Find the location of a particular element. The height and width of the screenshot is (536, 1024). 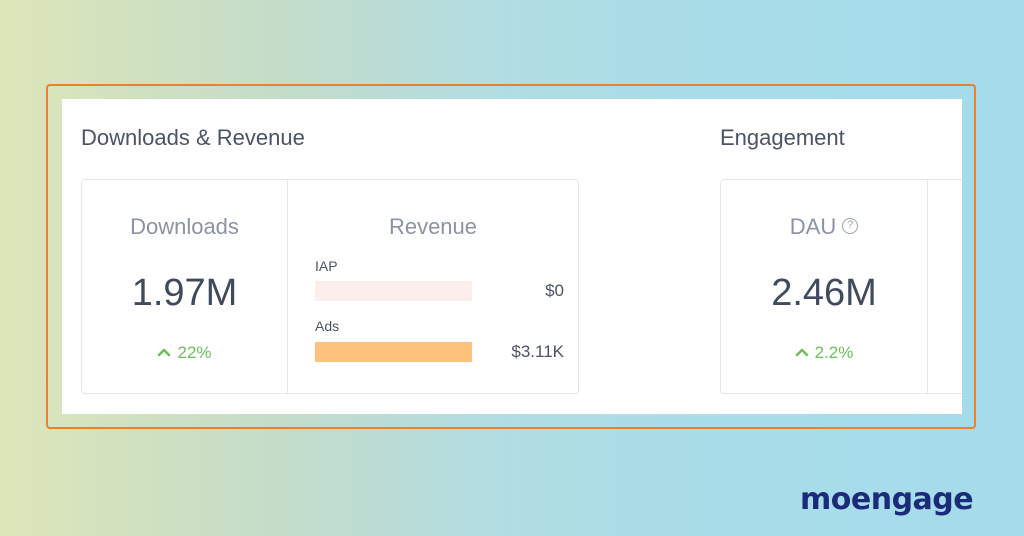

ads-label: Ads is located at coordinates (327, 326).